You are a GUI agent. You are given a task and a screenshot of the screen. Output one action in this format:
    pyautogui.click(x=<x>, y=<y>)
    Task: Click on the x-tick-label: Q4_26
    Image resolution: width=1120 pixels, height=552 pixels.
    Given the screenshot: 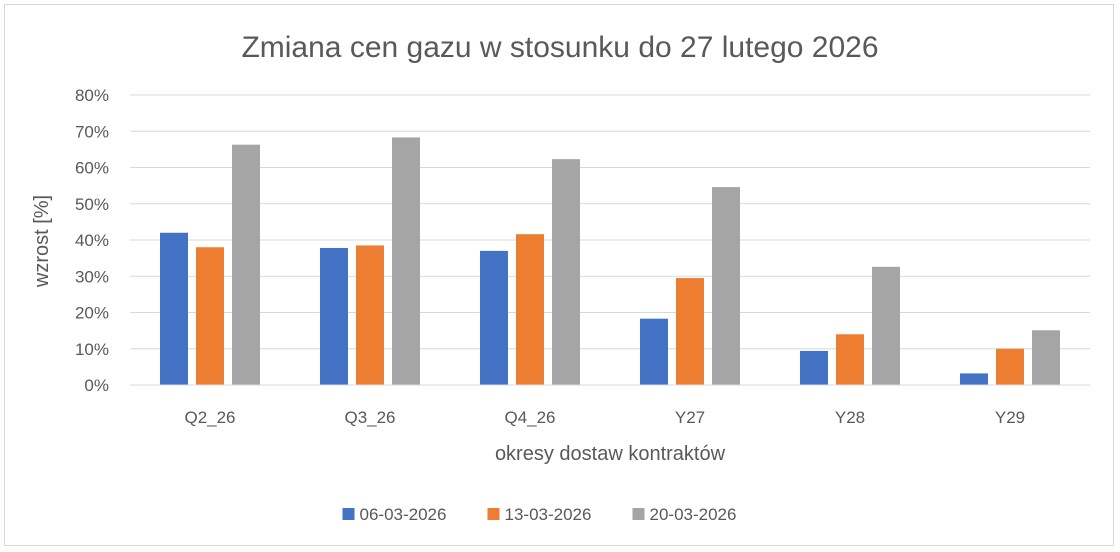 What is the action you would take?
    pyautogui.click(x=529, y=417)
    